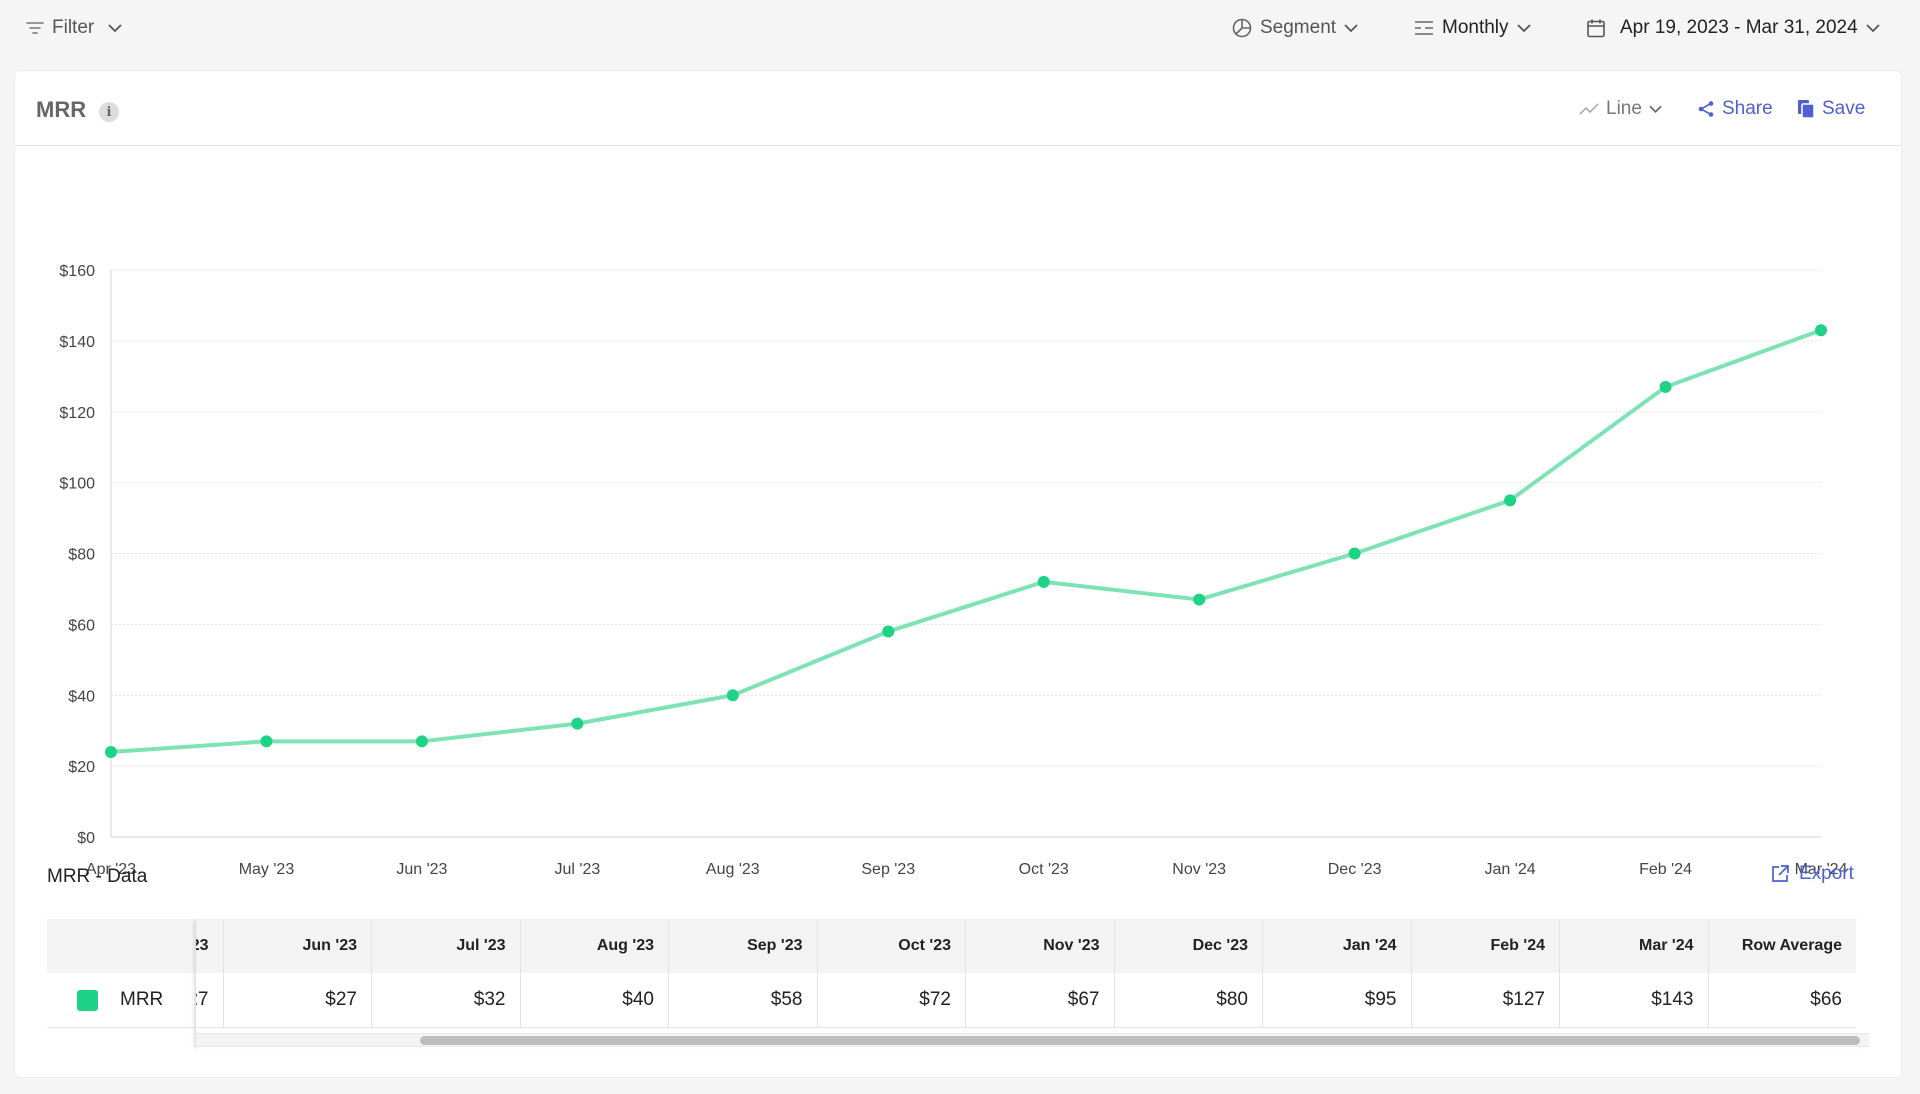 This screenshot has height=1094, width=1920. I want to click on table-row-header-column: MRR, so click(121, 973).